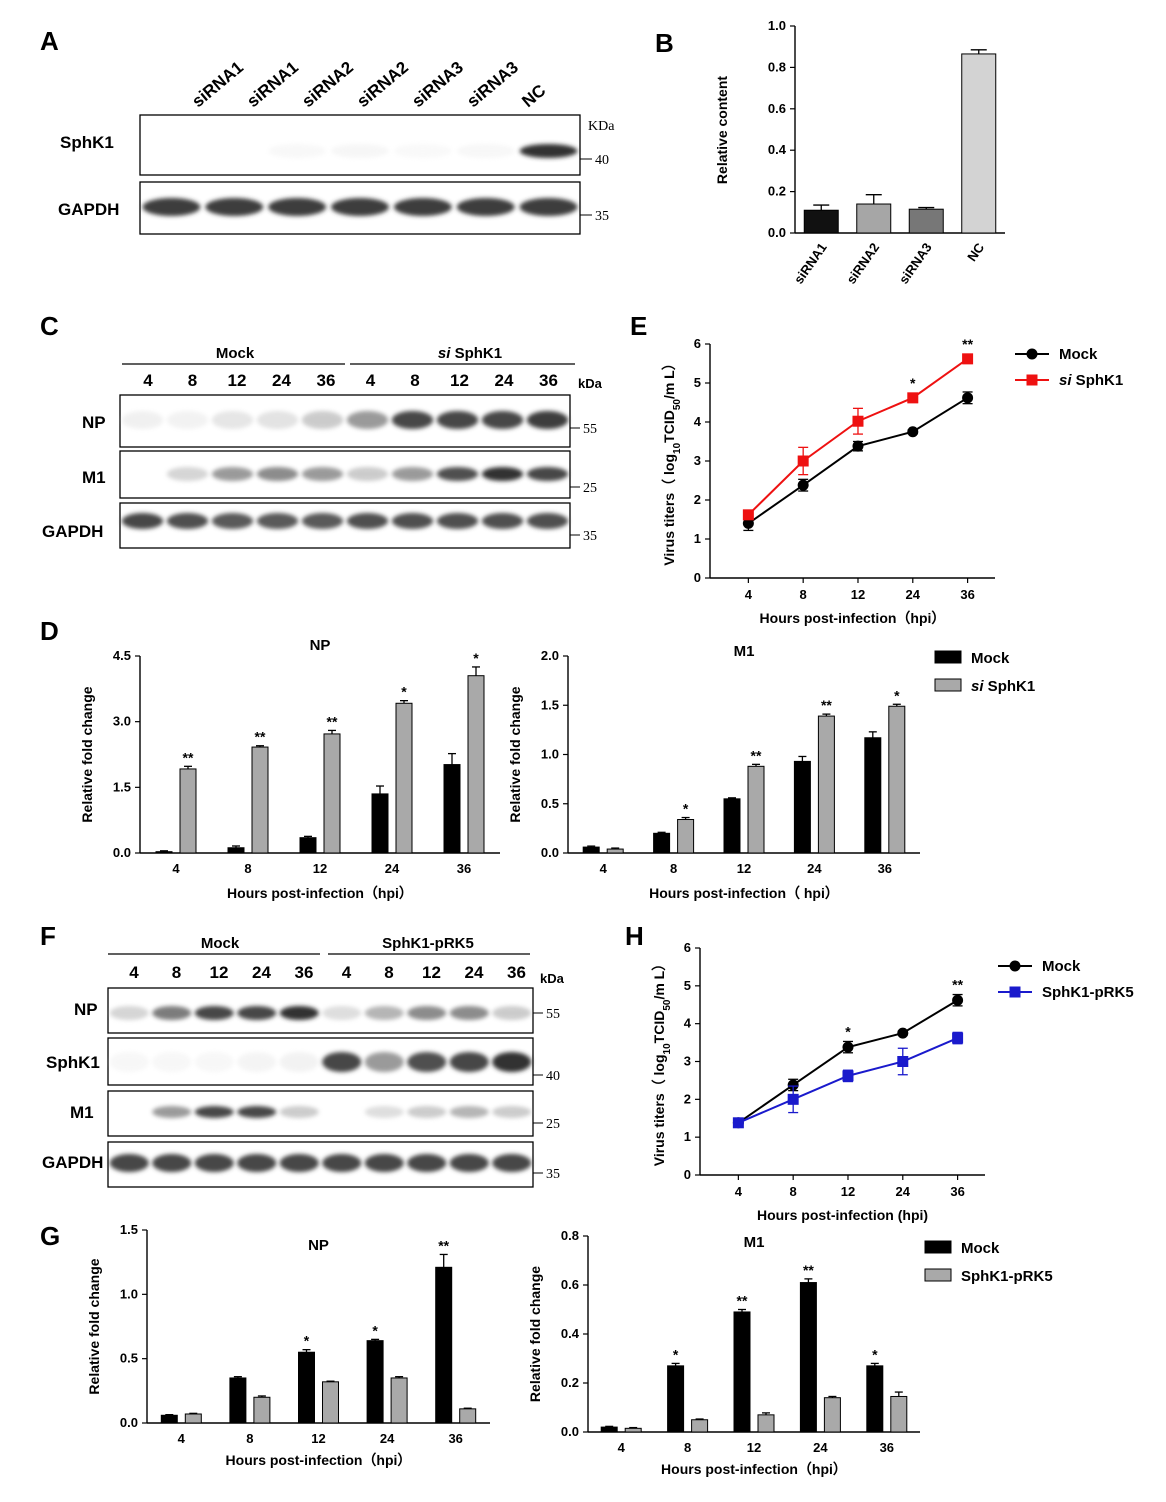 The width and height of the screenshot is (1166, 1502). Describe the element at coordinates (602, 160) in the screenshot. I see `blot-a-marker-40: 40` at that location.